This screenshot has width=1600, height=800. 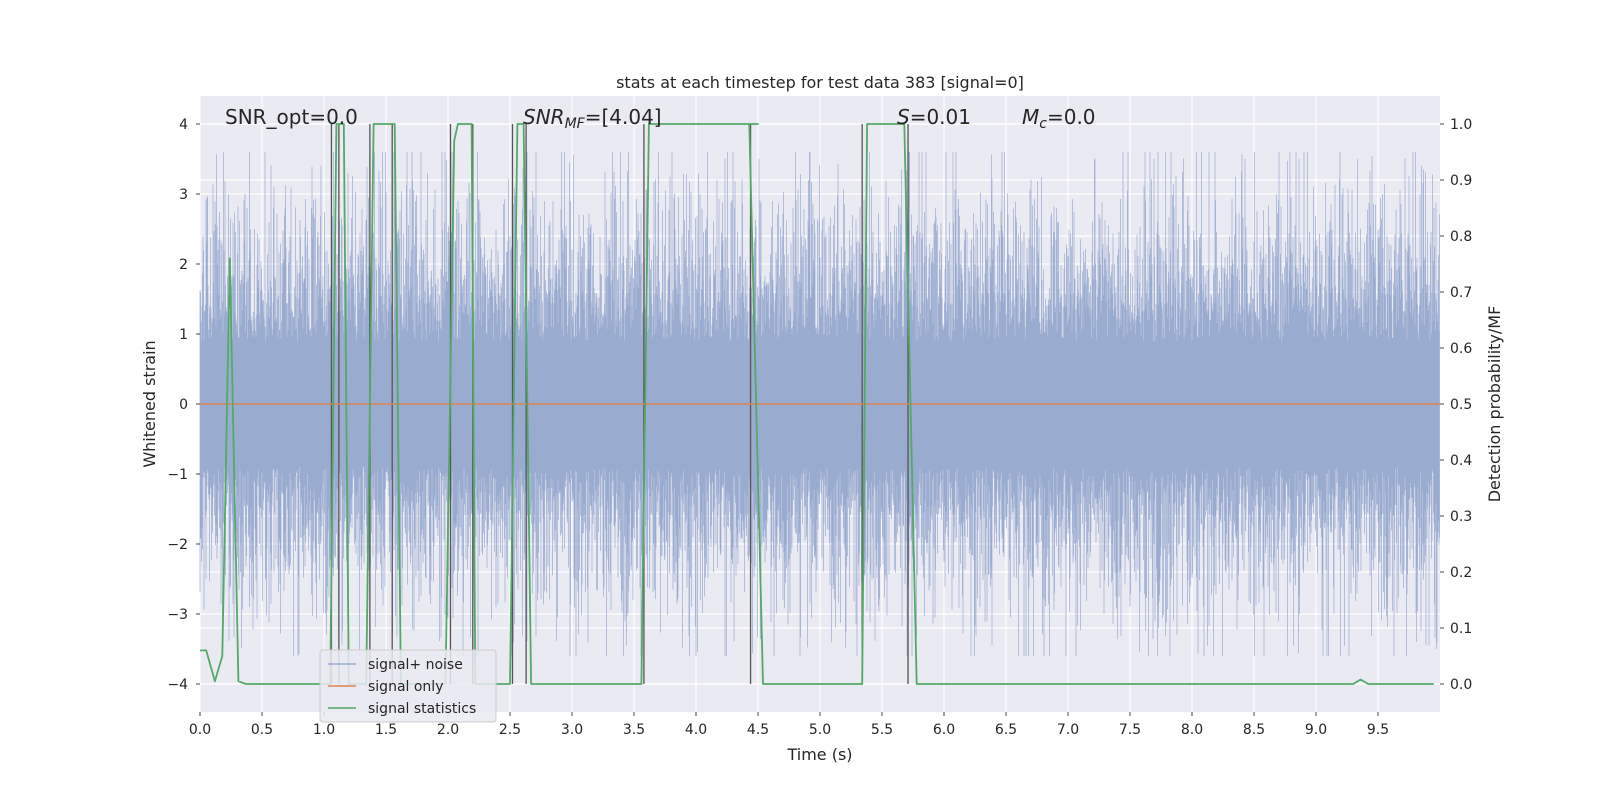 What do you see at coordinates (183, 405) in the screenshot?
I see `y-tick-label: 0` at bounding box center [183, 405].